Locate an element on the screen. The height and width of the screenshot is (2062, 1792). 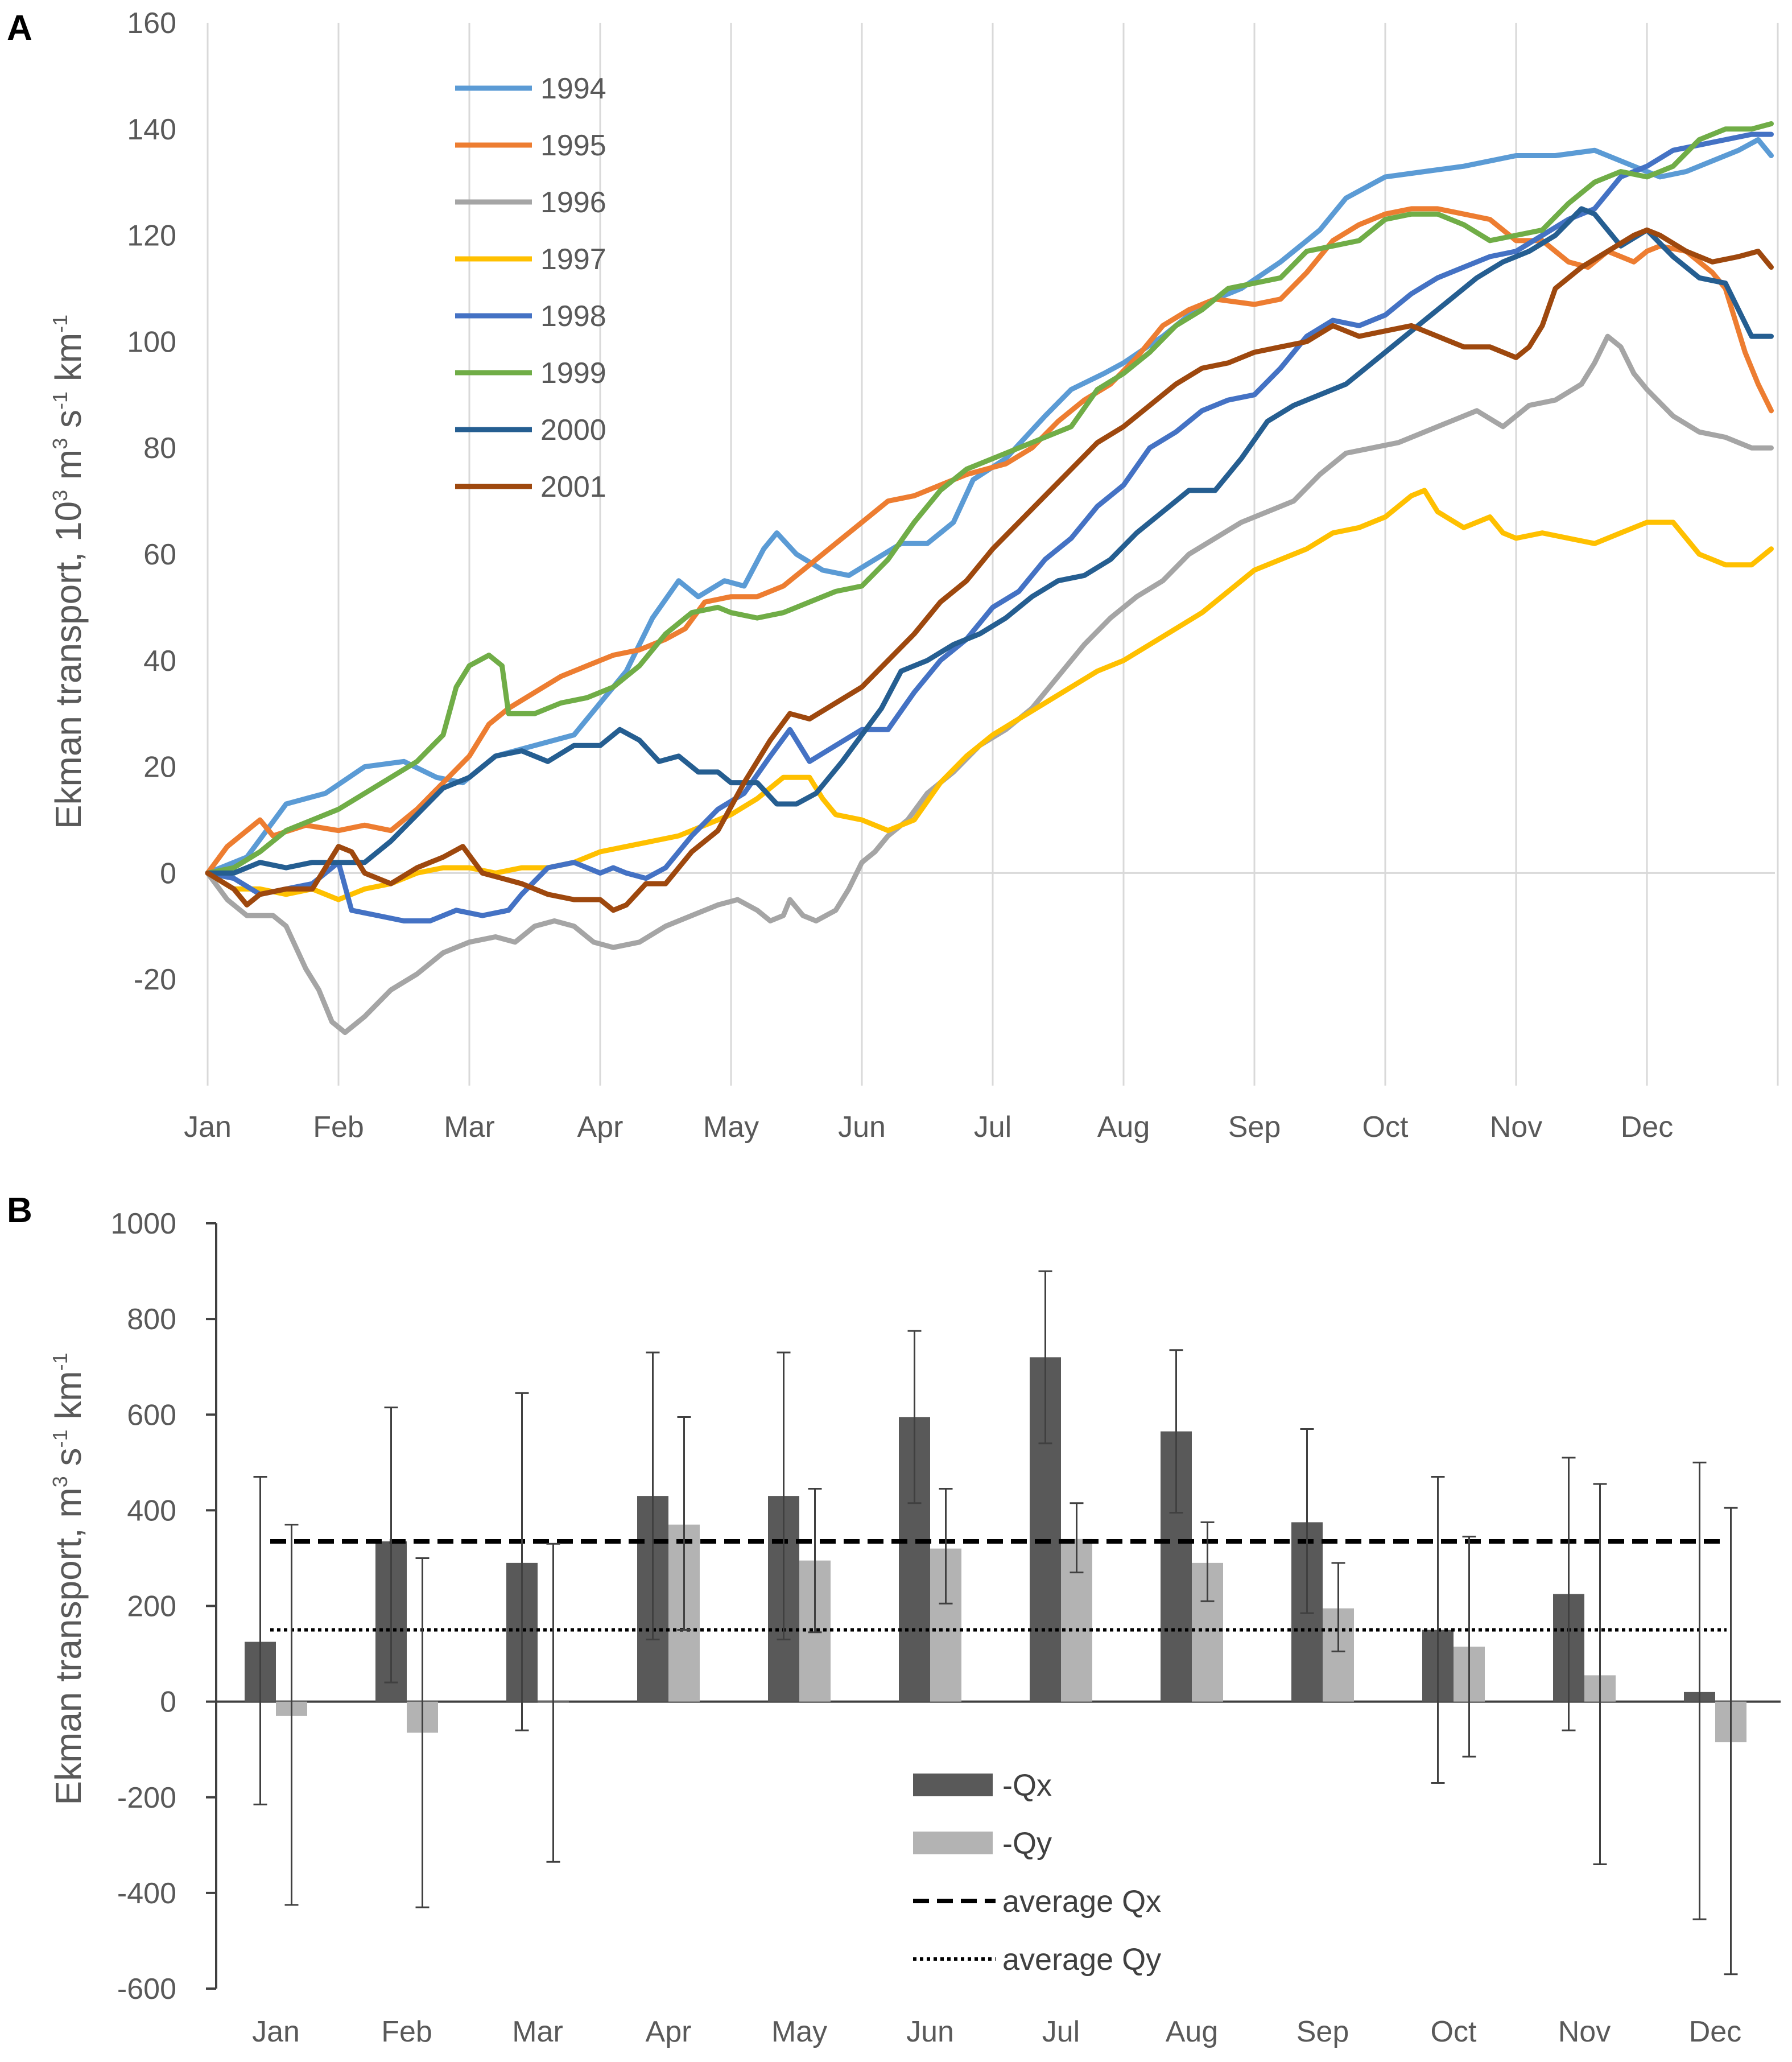
legend-label-1994: 1994 is located at coordinates (573, 88).